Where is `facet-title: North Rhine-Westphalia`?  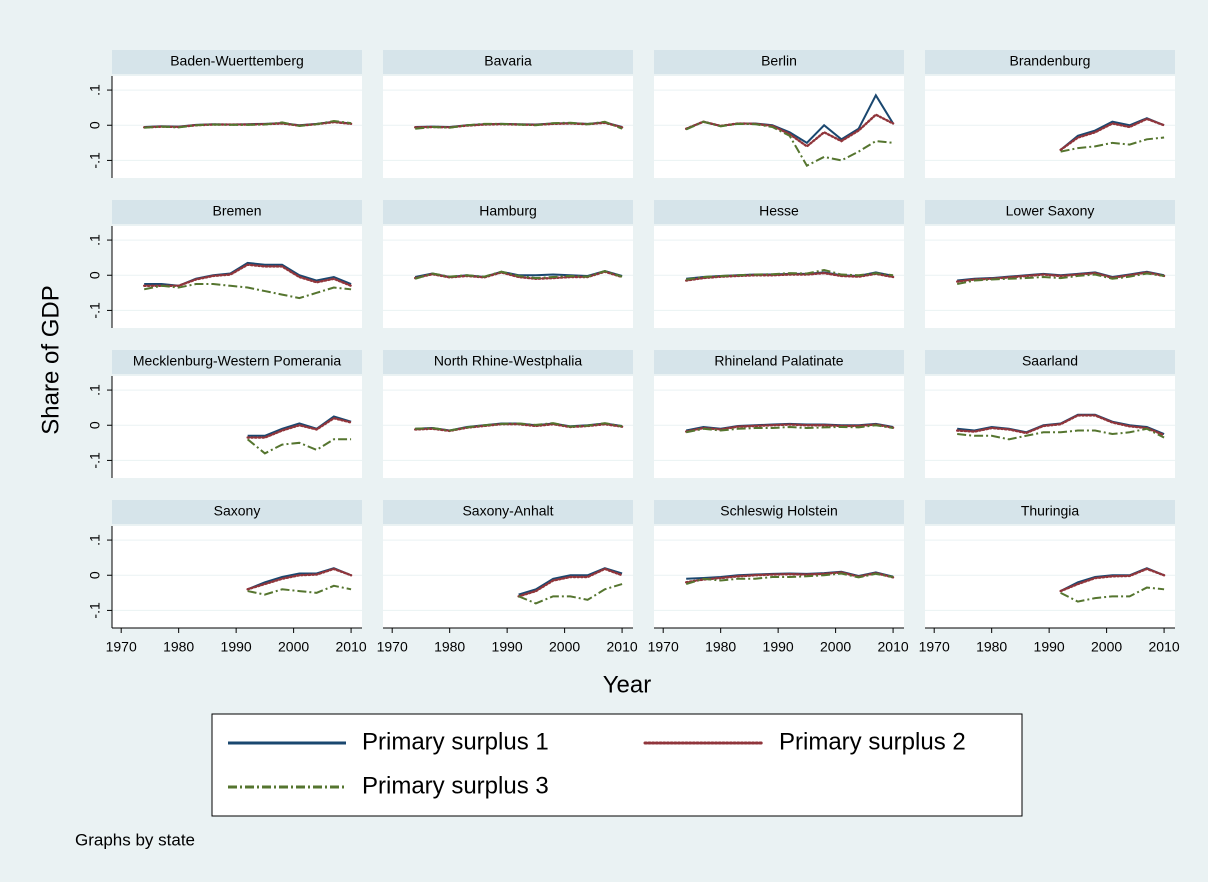
facet-title: North Rhine-Westphalia is located at coordinates (508, 361).